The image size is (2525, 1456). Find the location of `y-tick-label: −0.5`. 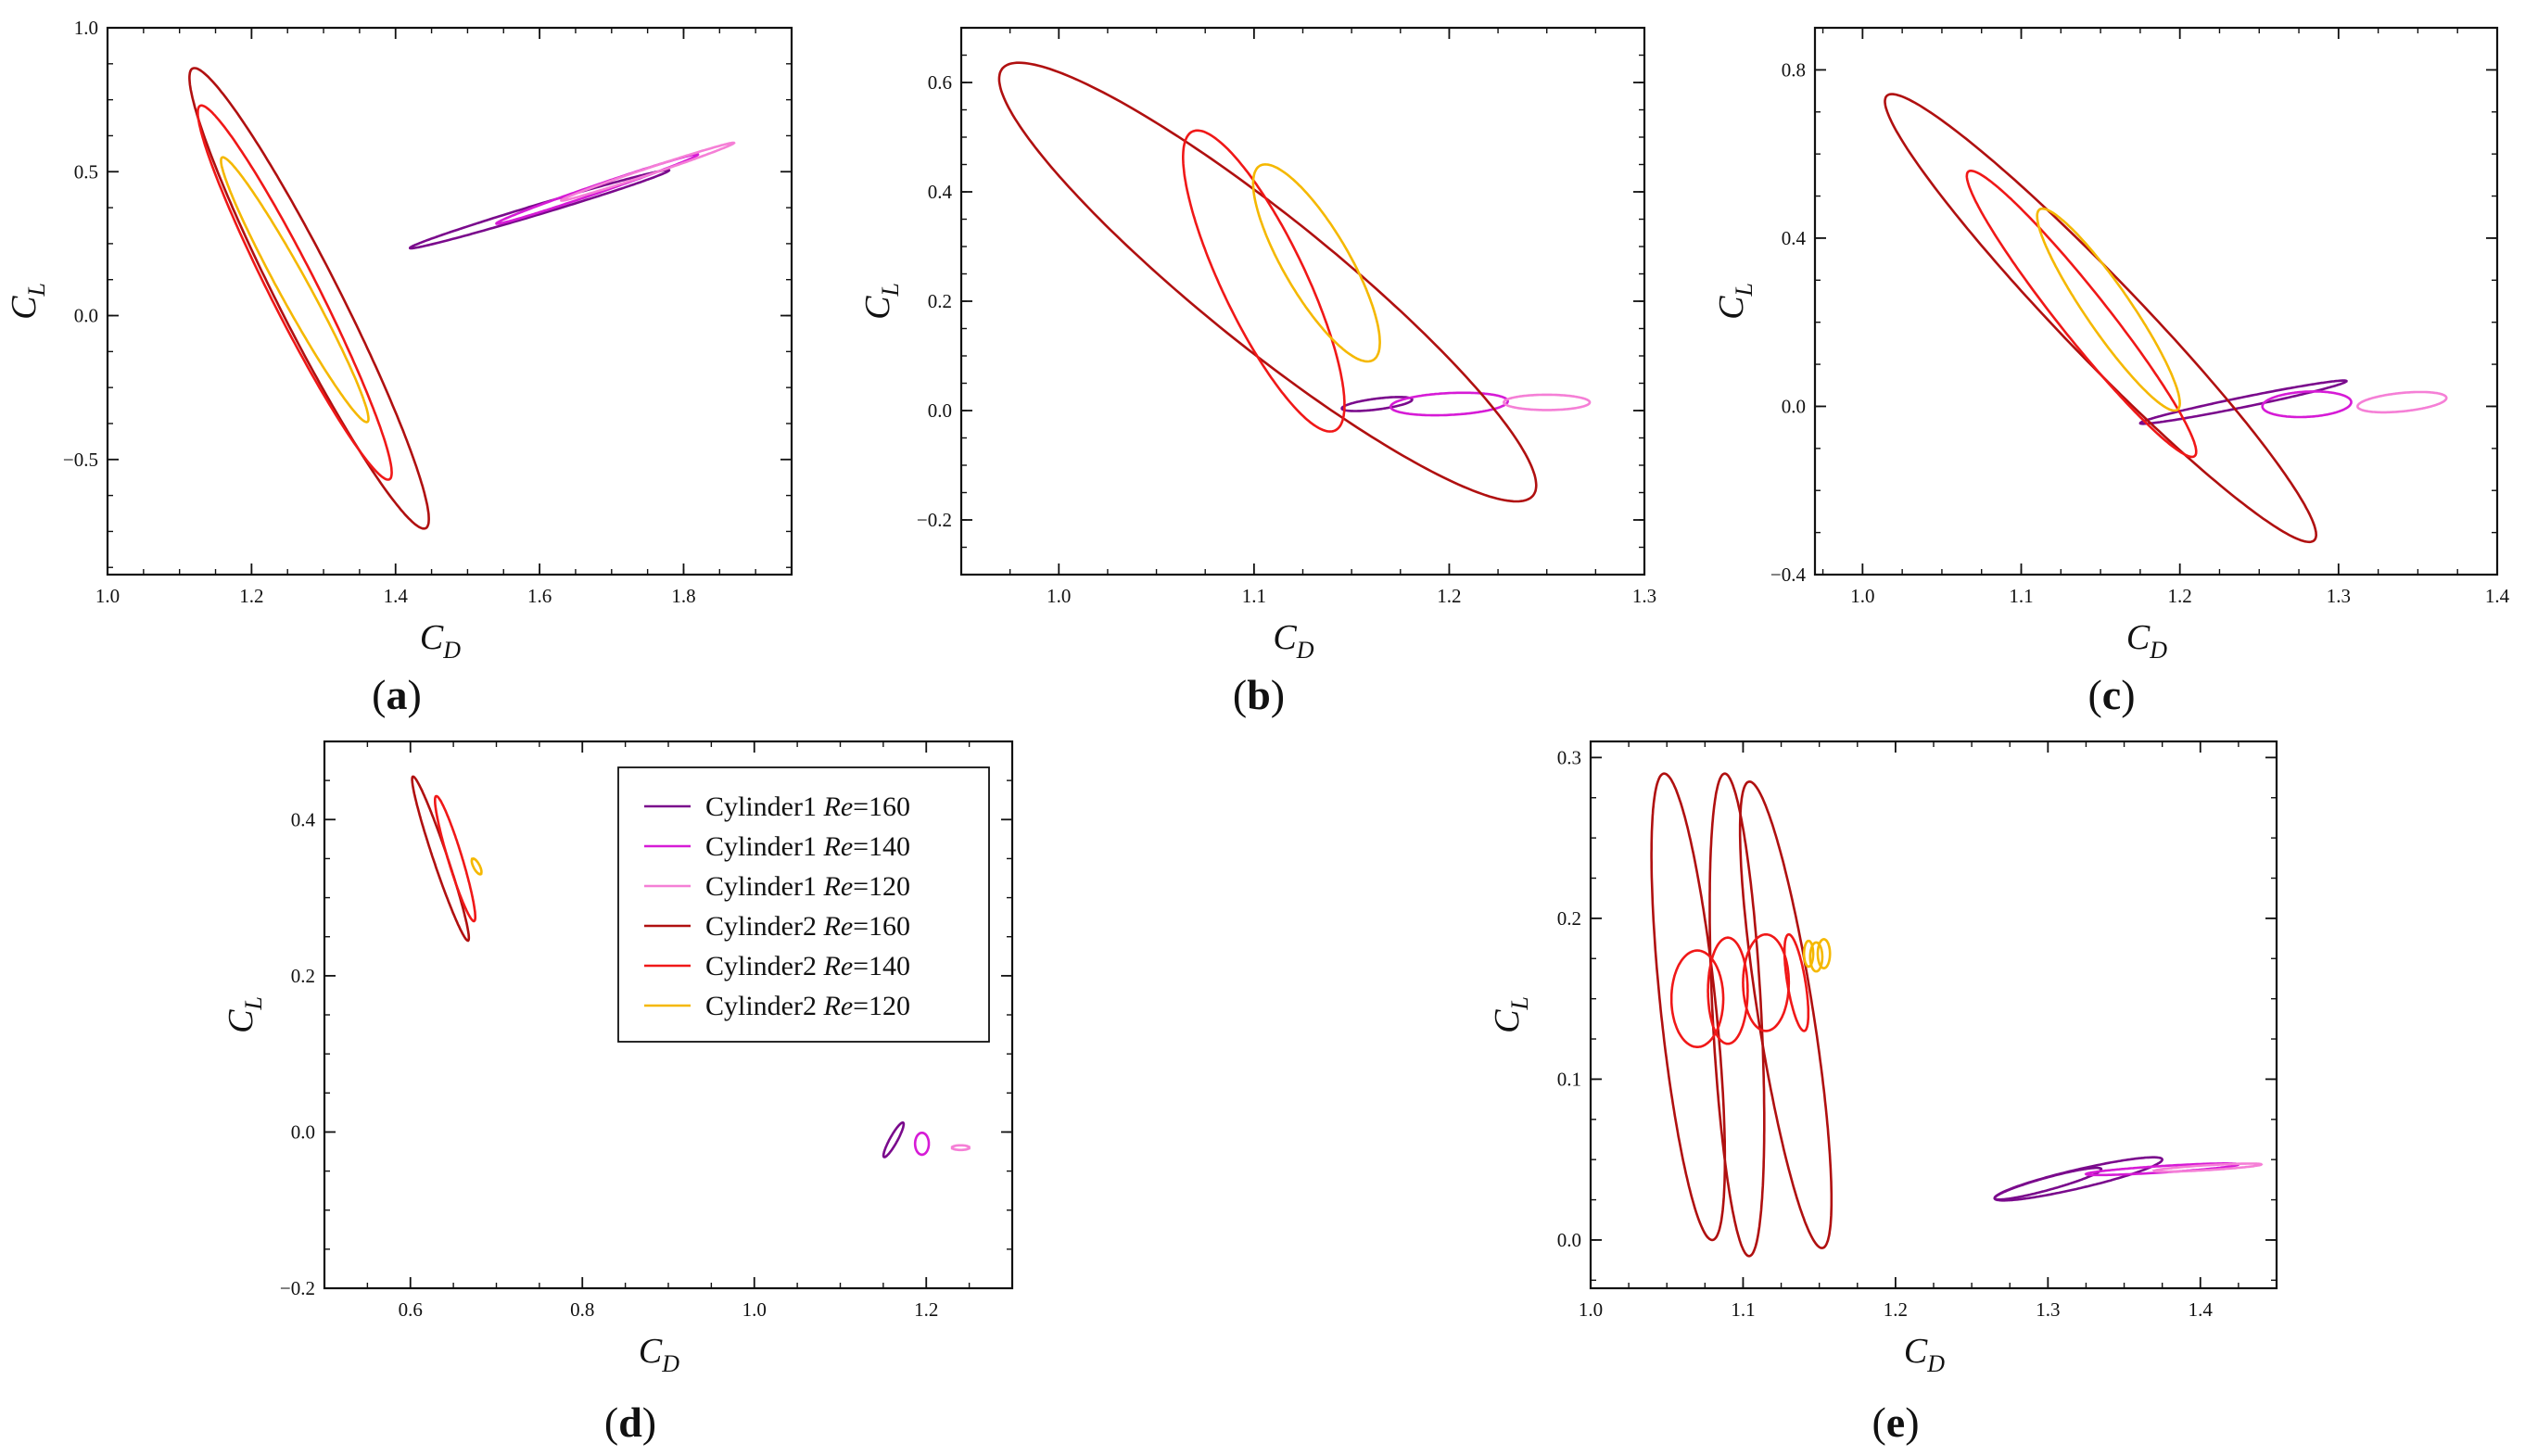

y-tick-label: −0.5 is located at coordinates (81, 460).